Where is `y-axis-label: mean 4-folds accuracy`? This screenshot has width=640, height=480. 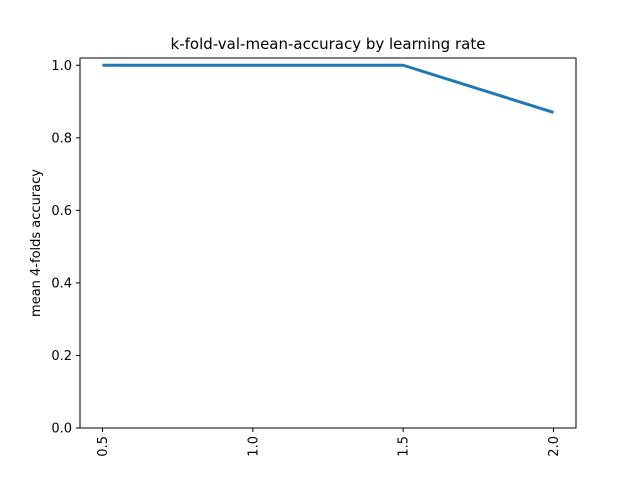
y-axis-label: mean 4-folds accuracy is located at coordinates (36, 243).